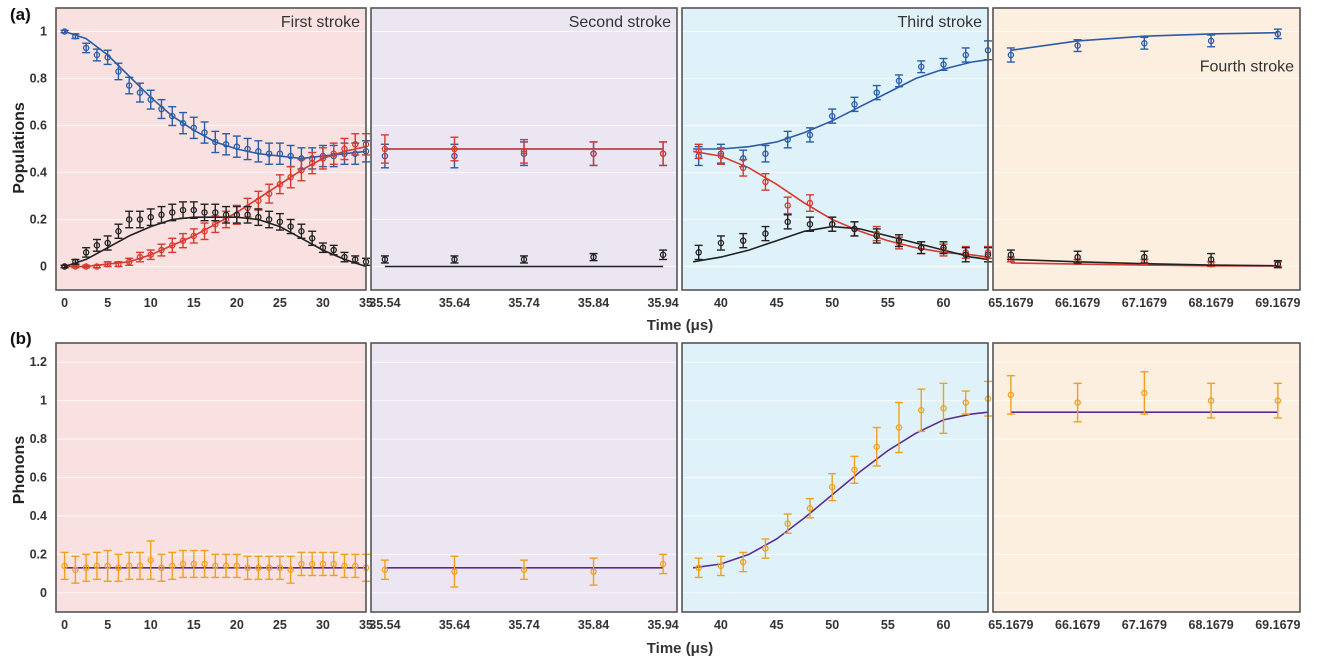 This screenshot has height=660, width=1322. Describe the element at coordinates (323, 625) in the screenshot. I see `x-tick-label: 30` at that location.